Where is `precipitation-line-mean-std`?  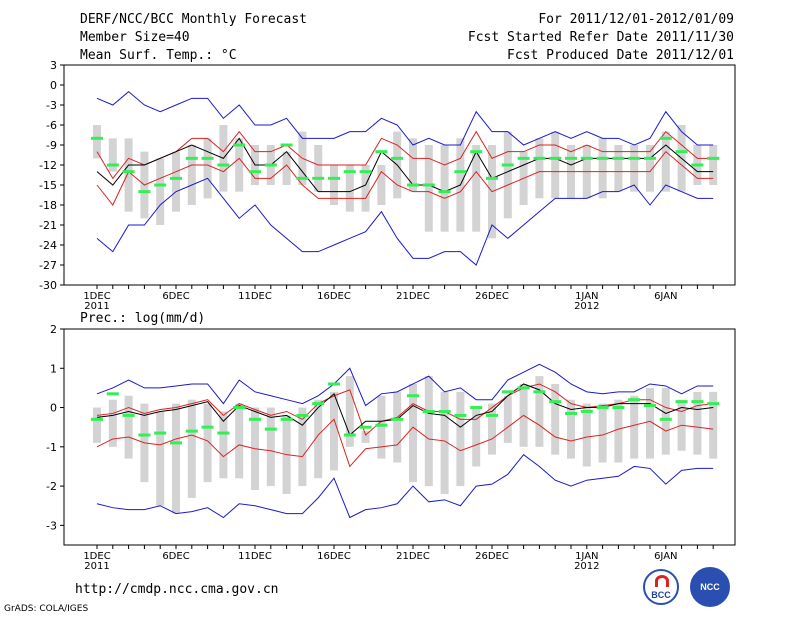 precipitation-line-mean-std is located at coordinates (405, 441).